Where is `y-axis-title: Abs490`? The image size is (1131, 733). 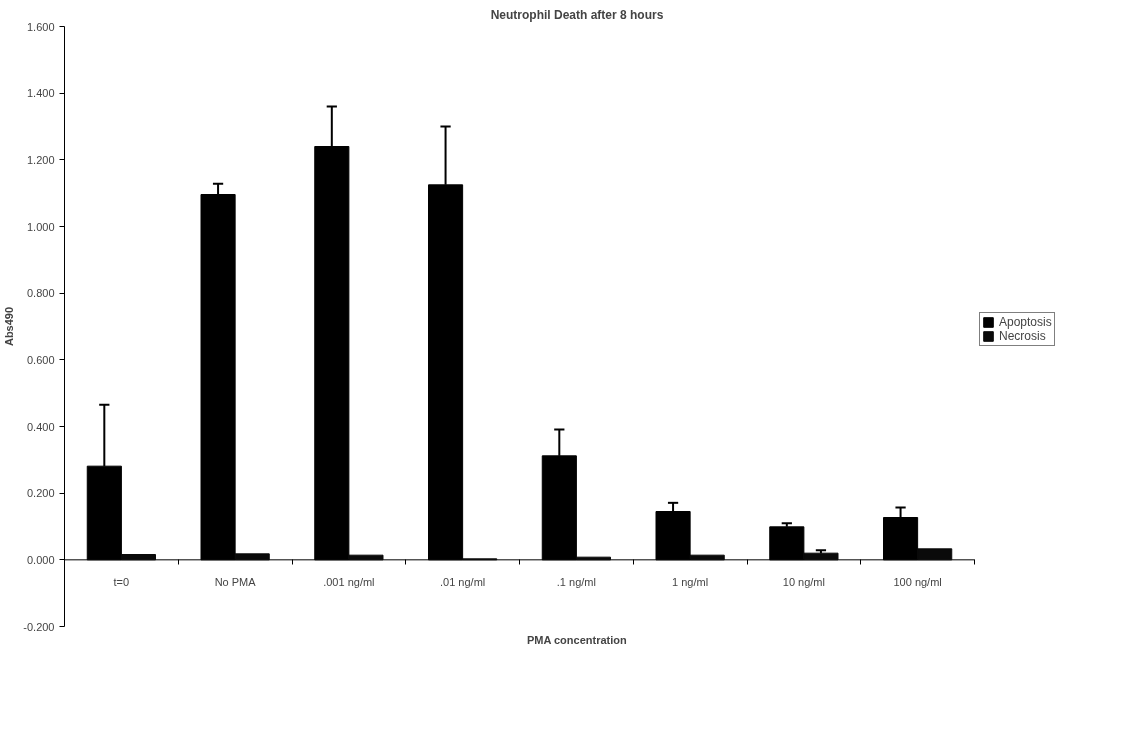
y-axis-title: Abs490 is located at coordinates (9, 326).